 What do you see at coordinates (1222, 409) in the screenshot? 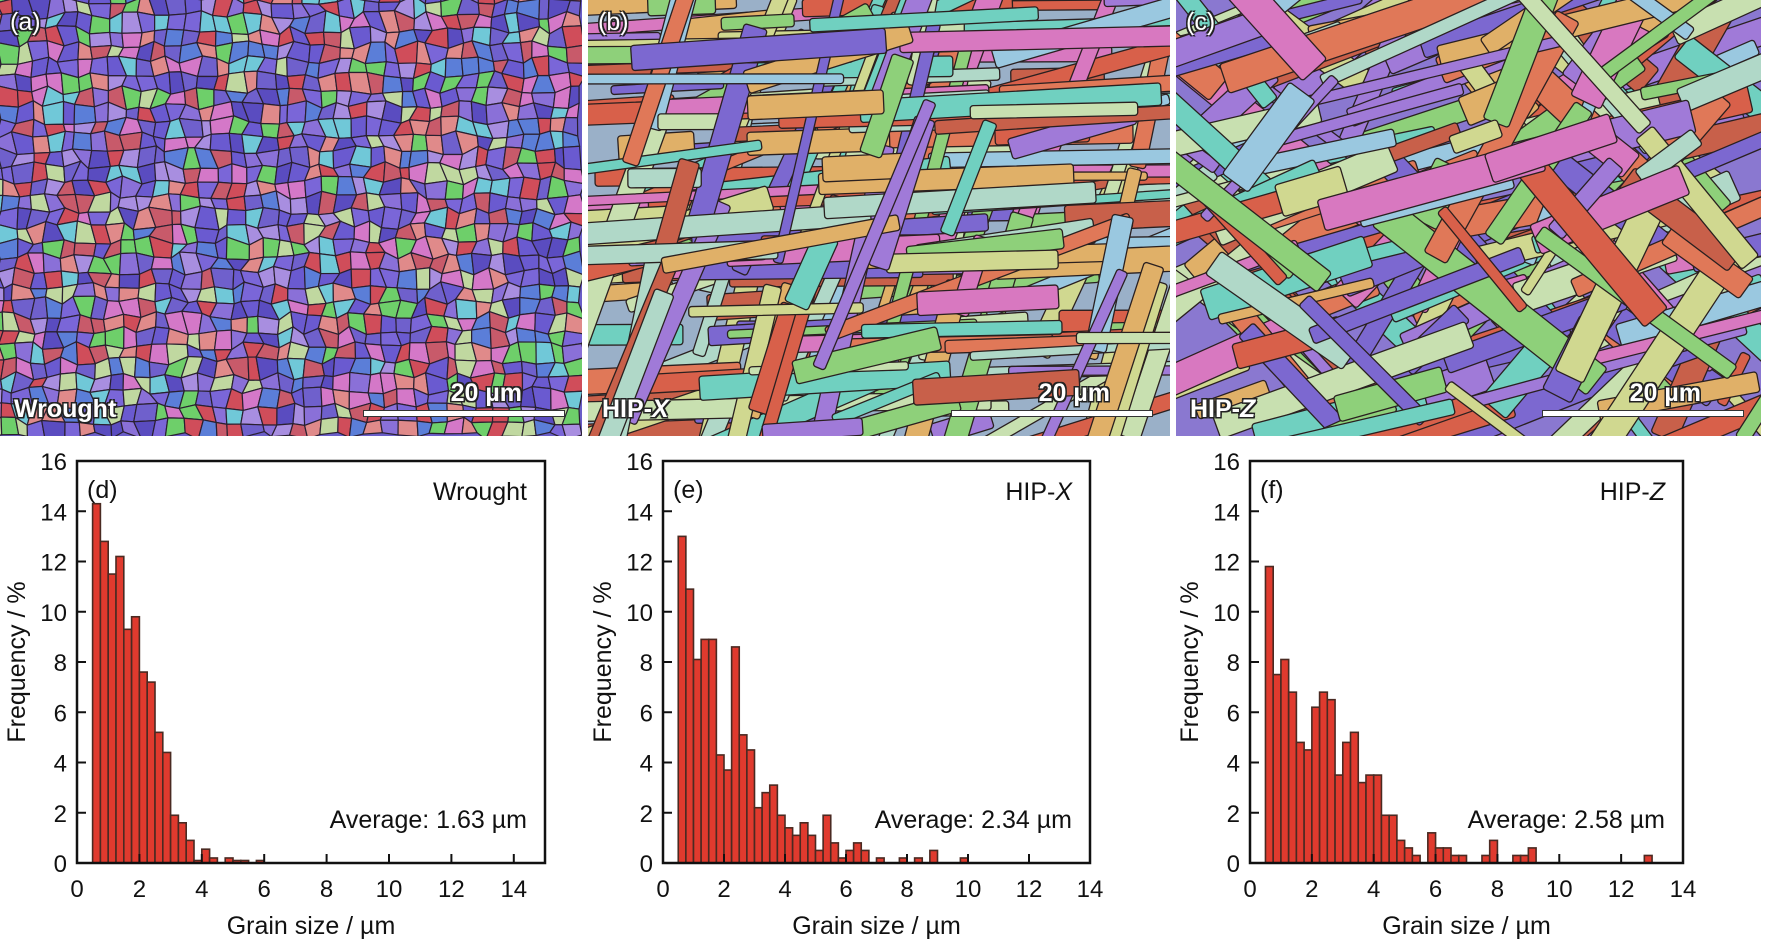
I see `sample-label: HIP-Z` at bounding box center [1222, 409].